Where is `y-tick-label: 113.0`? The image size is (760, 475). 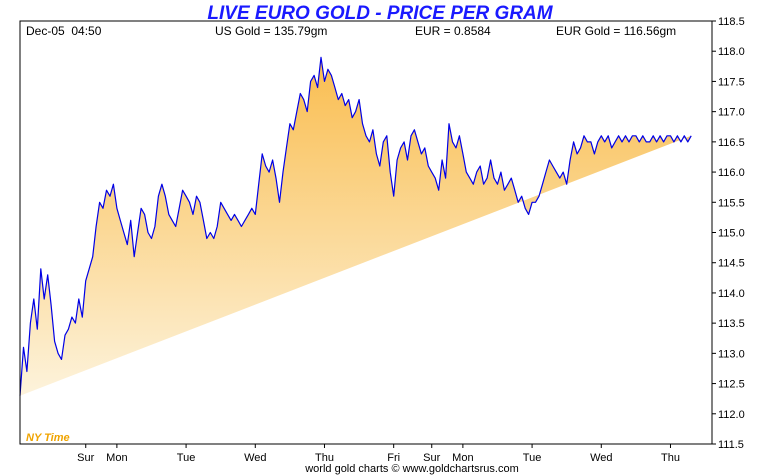 y-tick-label: 113.0 is located at coordinates (731, 354).